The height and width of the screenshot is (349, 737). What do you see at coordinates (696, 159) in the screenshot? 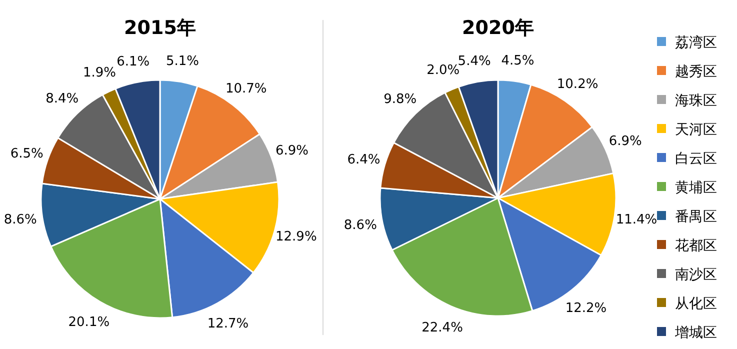
I see `legend-label: 白云区` at bounding box center [696, 159].